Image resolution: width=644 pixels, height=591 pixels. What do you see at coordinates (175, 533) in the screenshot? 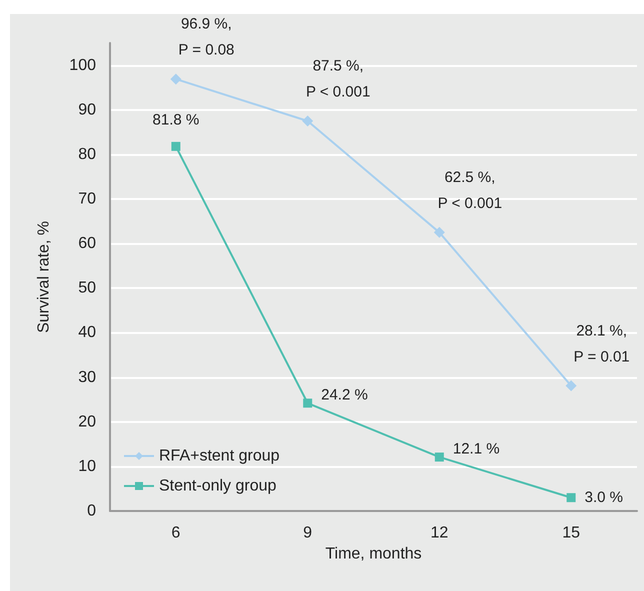
I see `x-tick-label: 6` at bounding box center [175, 533].